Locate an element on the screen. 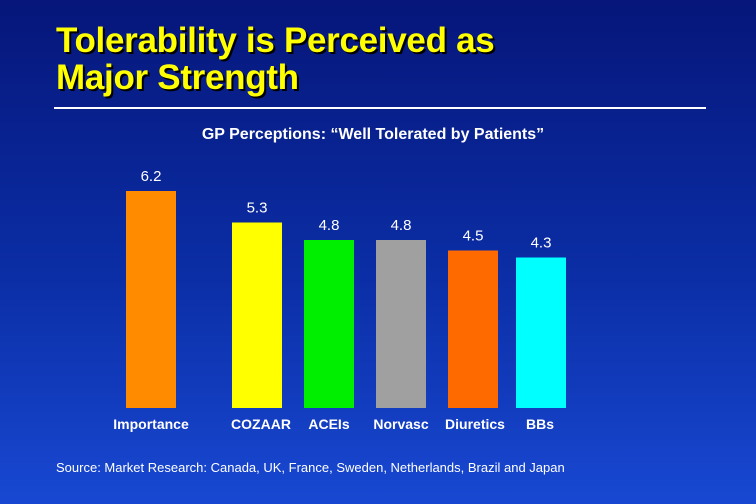 The height and width of the screenshot is (504, 756). value-label-norvasc: 4.8 is located at coordinates (401, 225).